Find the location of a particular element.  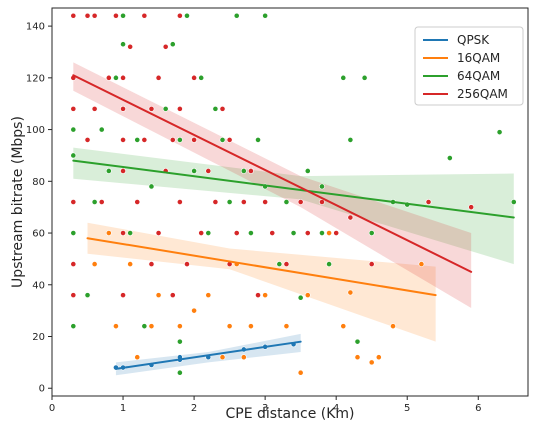

y-tick-label: 20 is located at coordinates (38, 337).